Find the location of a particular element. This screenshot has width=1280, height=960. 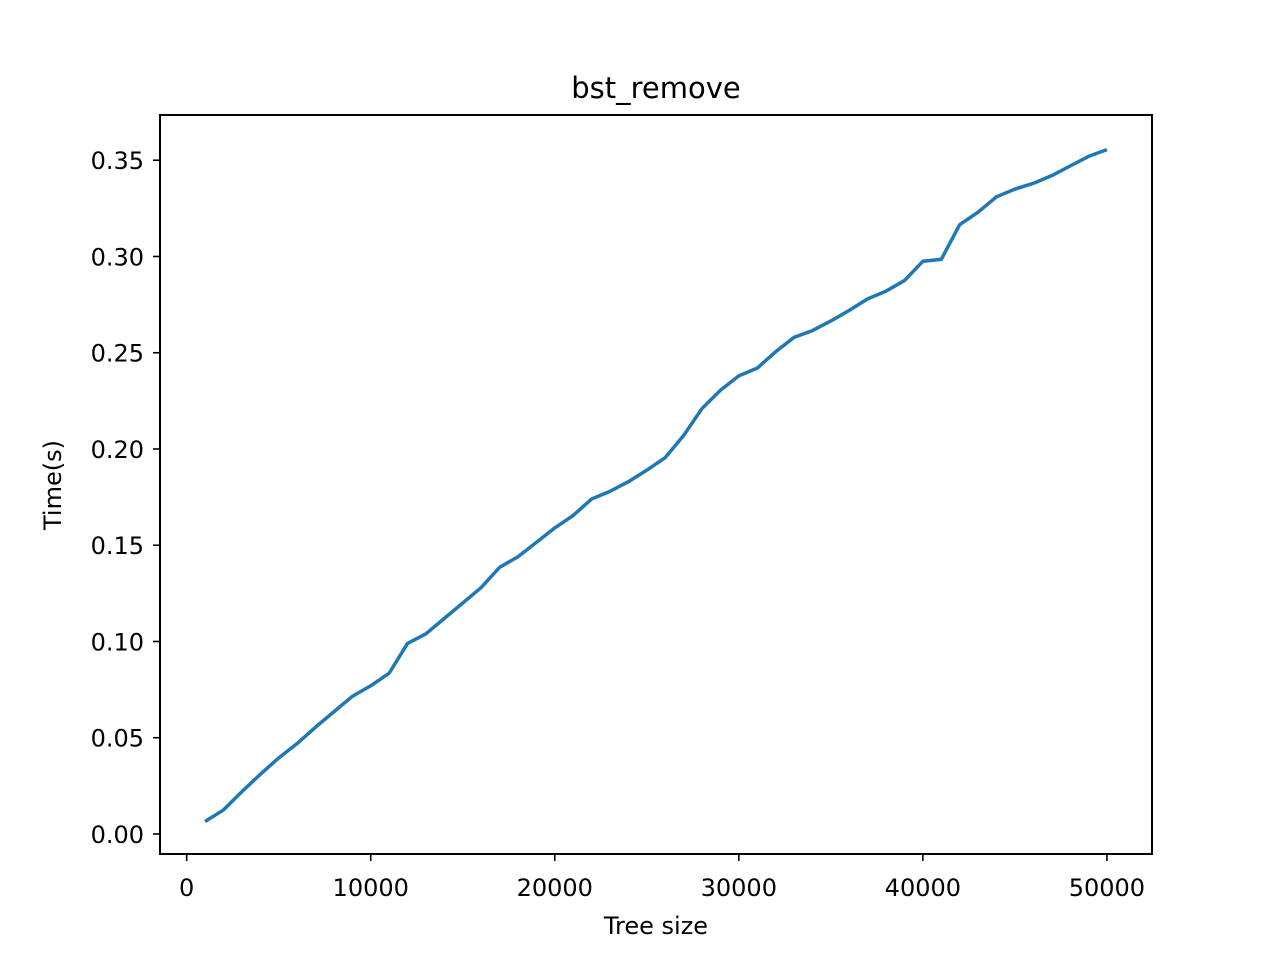

x-tick-label: 50000 is located at coordinates (1107, 888).